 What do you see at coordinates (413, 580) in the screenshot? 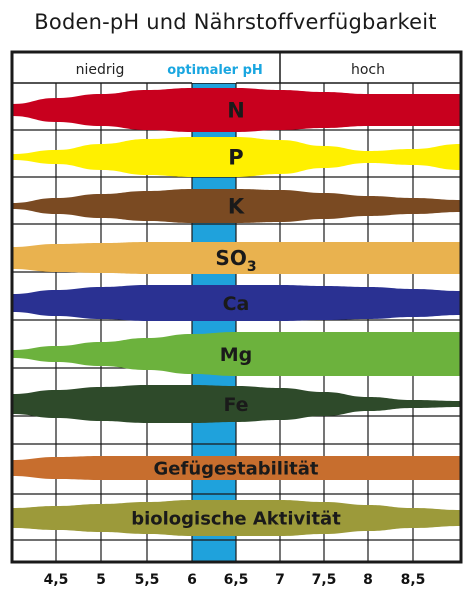
I see `ph-tick-label: 8,5` at bounding box center [413, 580].